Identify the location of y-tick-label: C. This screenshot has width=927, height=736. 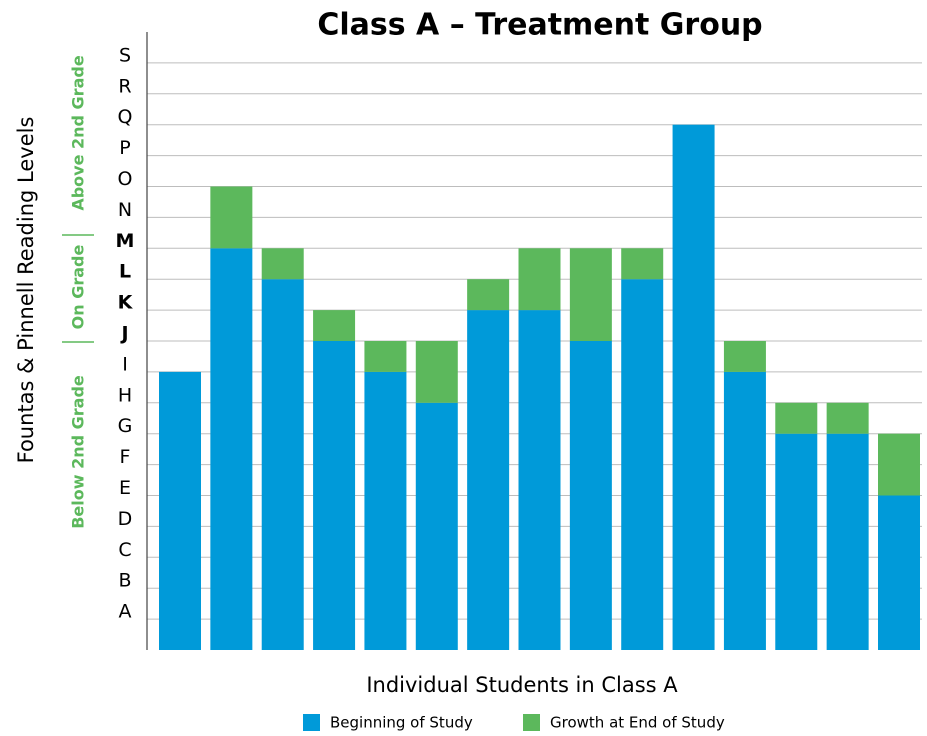
(124, 550).